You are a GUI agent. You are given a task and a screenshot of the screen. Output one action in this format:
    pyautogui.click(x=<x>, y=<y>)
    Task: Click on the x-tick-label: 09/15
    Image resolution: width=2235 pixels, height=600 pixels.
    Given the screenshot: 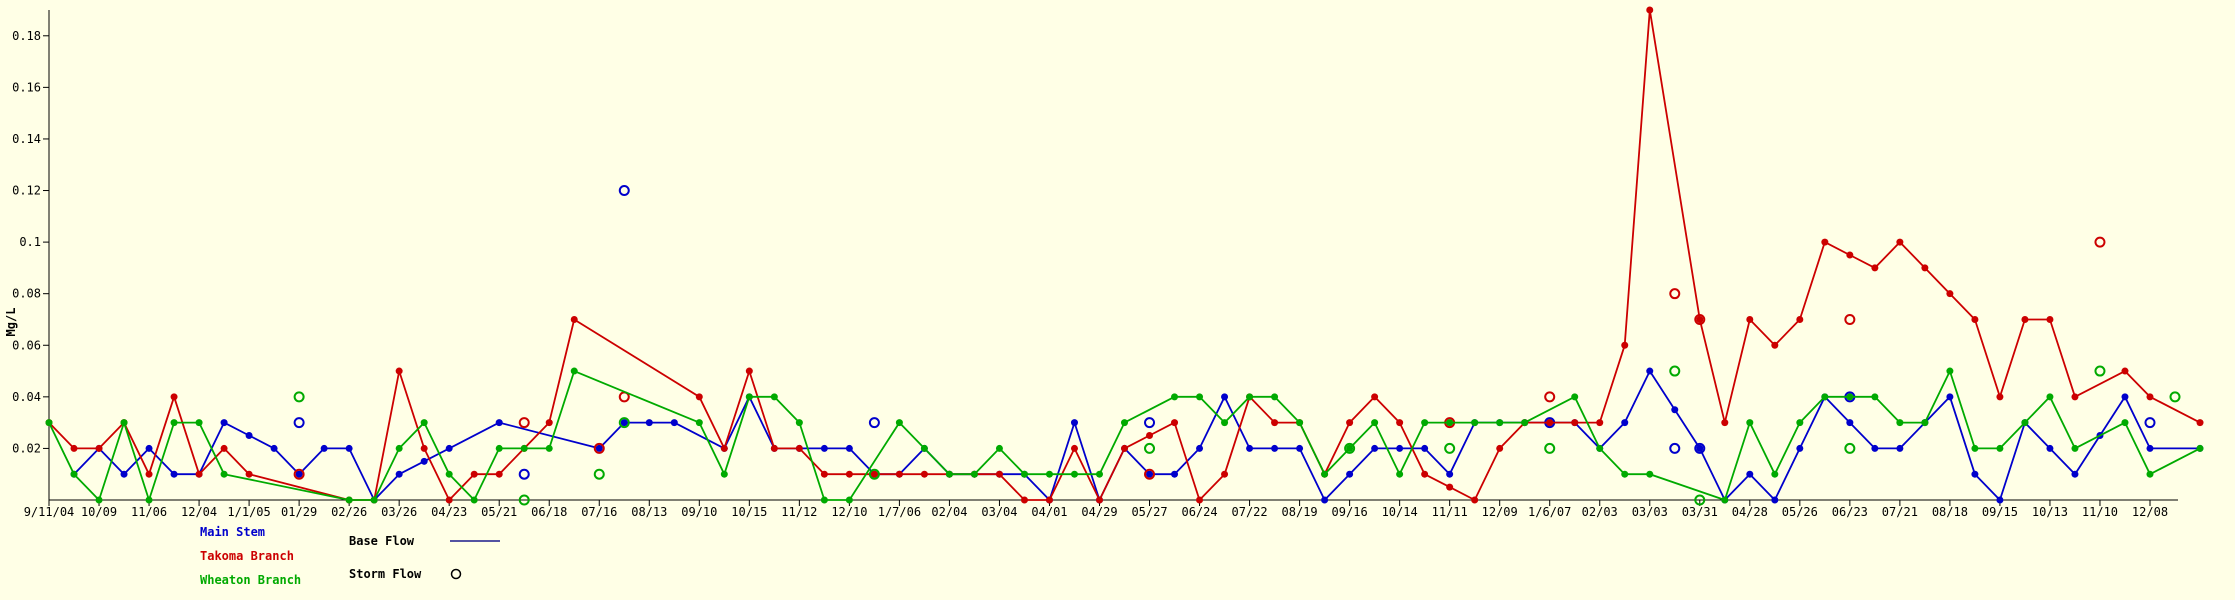 What is the action you would take?
    pyautogui.click(x=2000, y=512)
    